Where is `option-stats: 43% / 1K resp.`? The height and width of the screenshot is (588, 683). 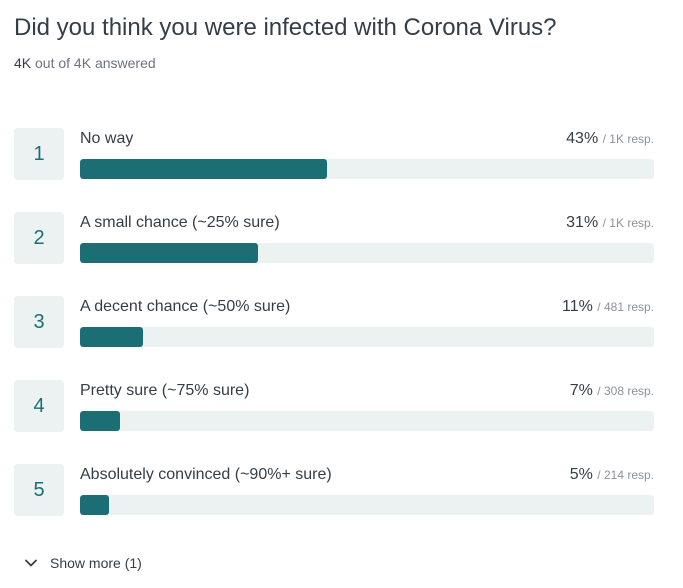
option-stats: 43% / 1K resp. is located at coordinates (610, 139).